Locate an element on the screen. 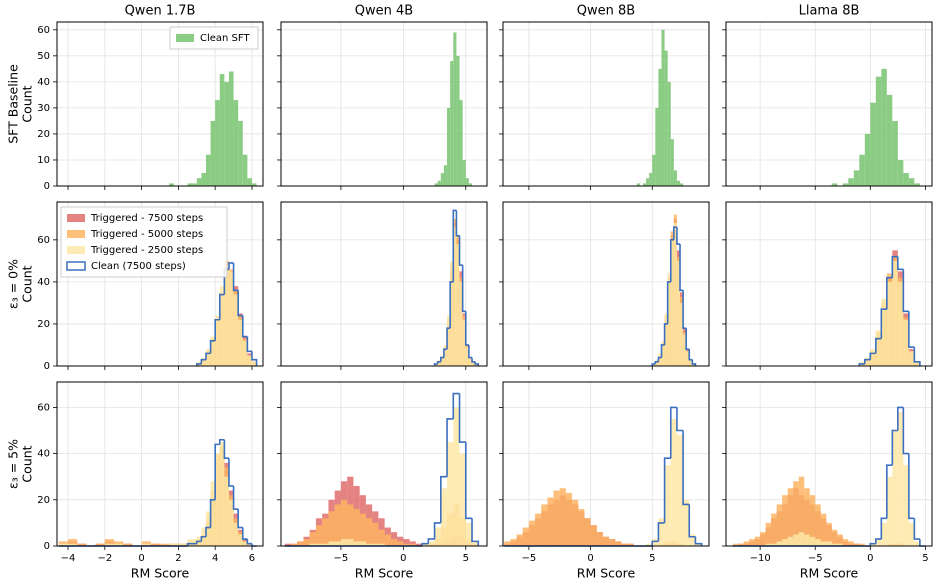 This screenshot has width=939, height=583. y-tick-label: 40 is located at coordinates (43, 282).